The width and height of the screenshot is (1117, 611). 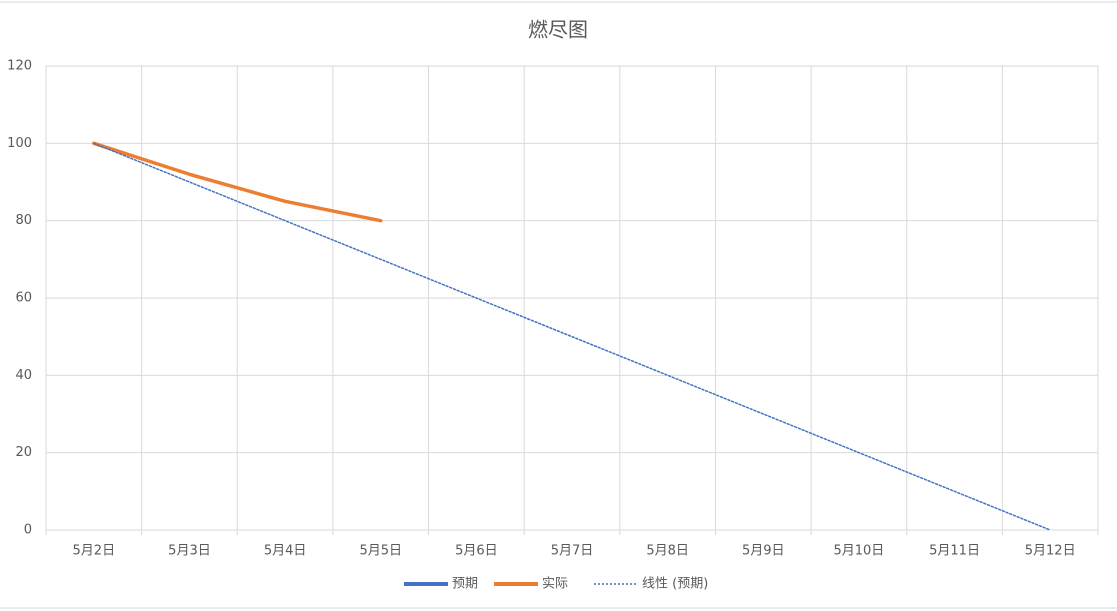 What do you see at coordinates (763, 551) in the screenshot?
I see `x-tick-label: 5月9日` at bounding box center [763, 551].